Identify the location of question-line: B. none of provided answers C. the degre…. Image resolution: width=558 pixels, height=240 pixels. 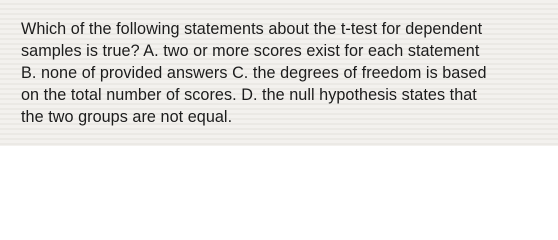
(254, 73).